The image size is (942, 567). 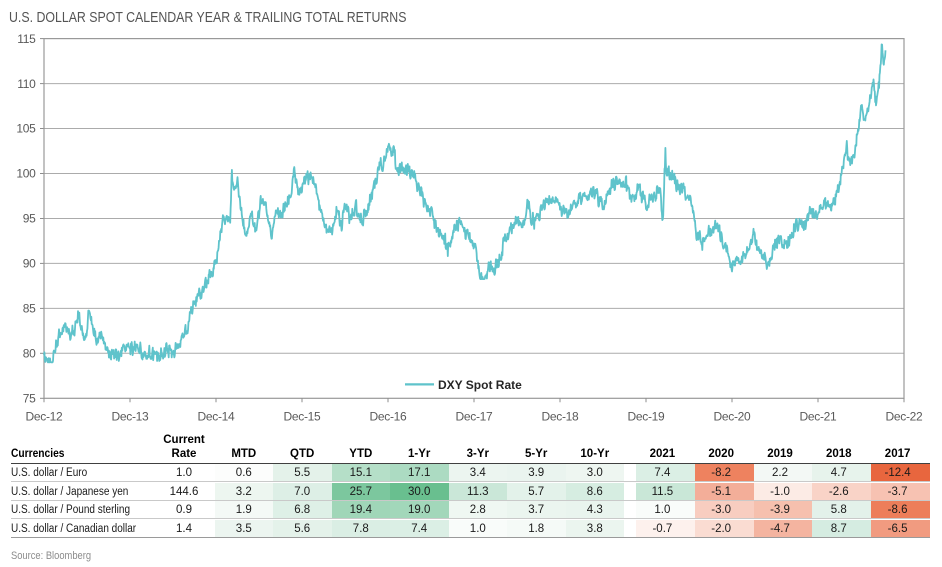 I want to click on svg-text: 100, so click(x=26, y=174).